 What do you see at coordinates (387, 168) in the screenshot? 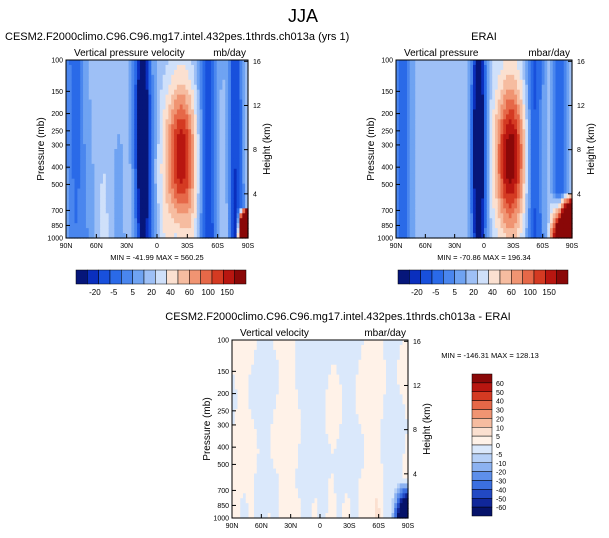
I see `y-tick-label: 400` at bounding box center [387, 168].